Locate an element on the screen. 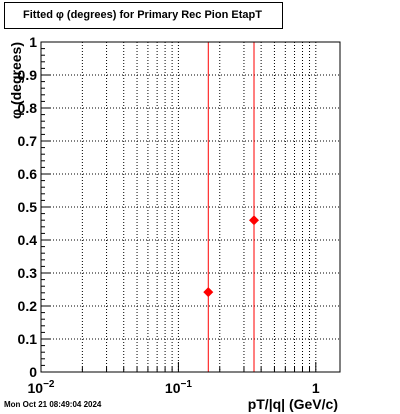  x-tick-labels: 10⁻² 10⁻¹ 1 is located at coordinates (174, 387).